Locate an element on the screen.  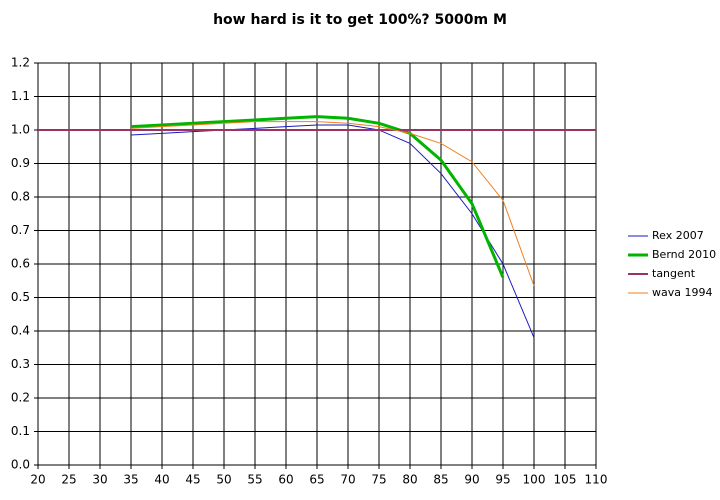
y-tick-label: 0.8 is located at coordinates (20, 197).